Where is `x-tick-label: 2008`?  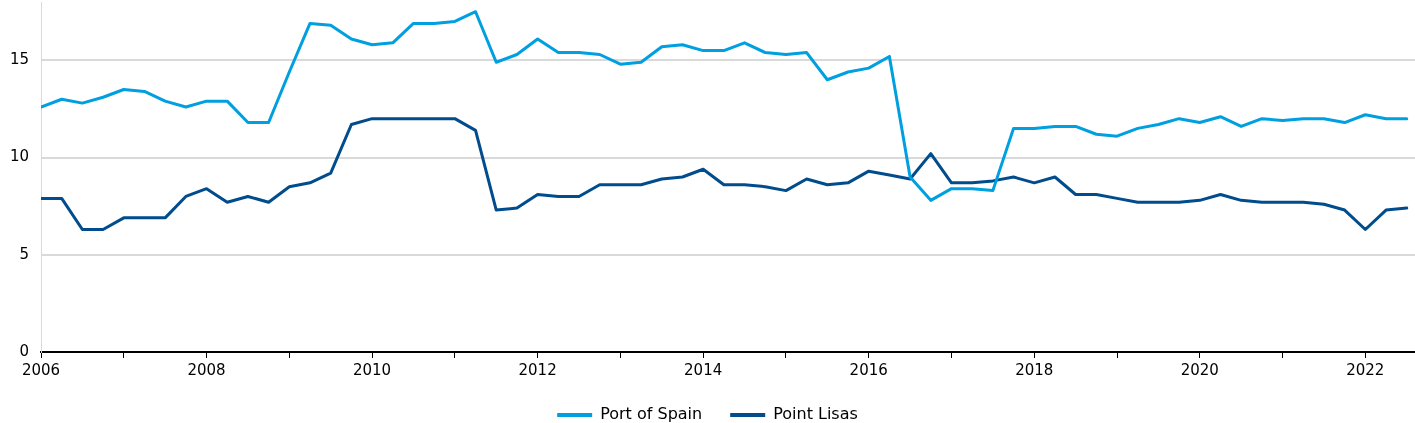
x-tick-label: 2008 is located at coordinates (206, 369).